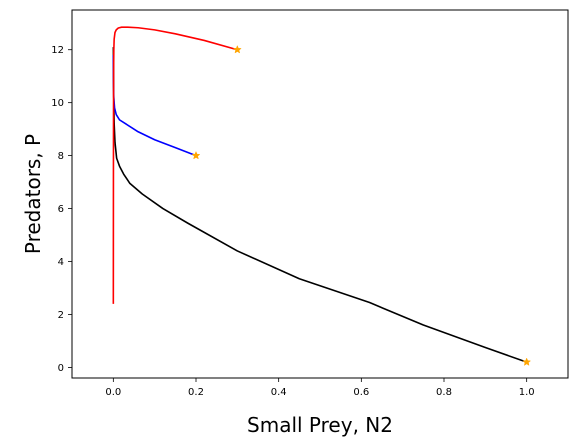  What do you see at coordinates (33, 194) in the screenshot?
I see `y-axis-label: Predators, P` at bounding box center [33, 194].